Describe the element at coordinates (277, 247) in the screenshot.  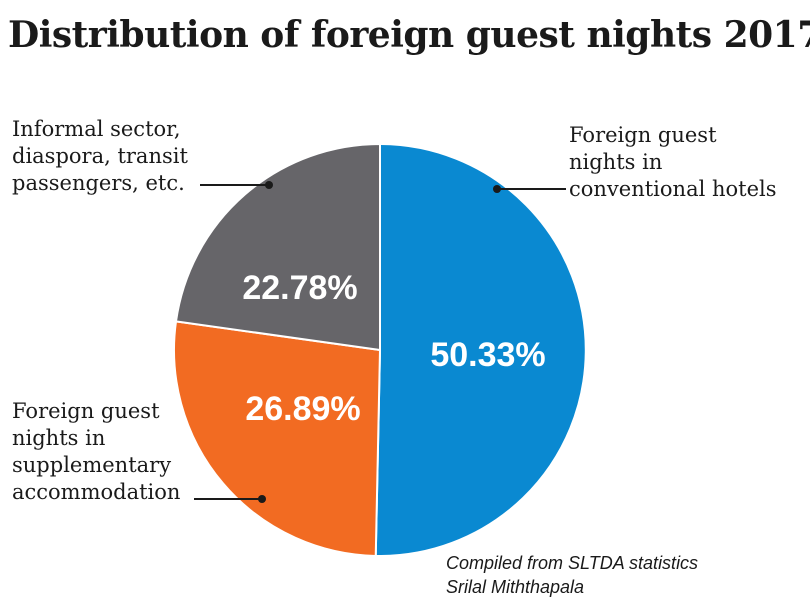
I see `slice-informal-sector` at that location.